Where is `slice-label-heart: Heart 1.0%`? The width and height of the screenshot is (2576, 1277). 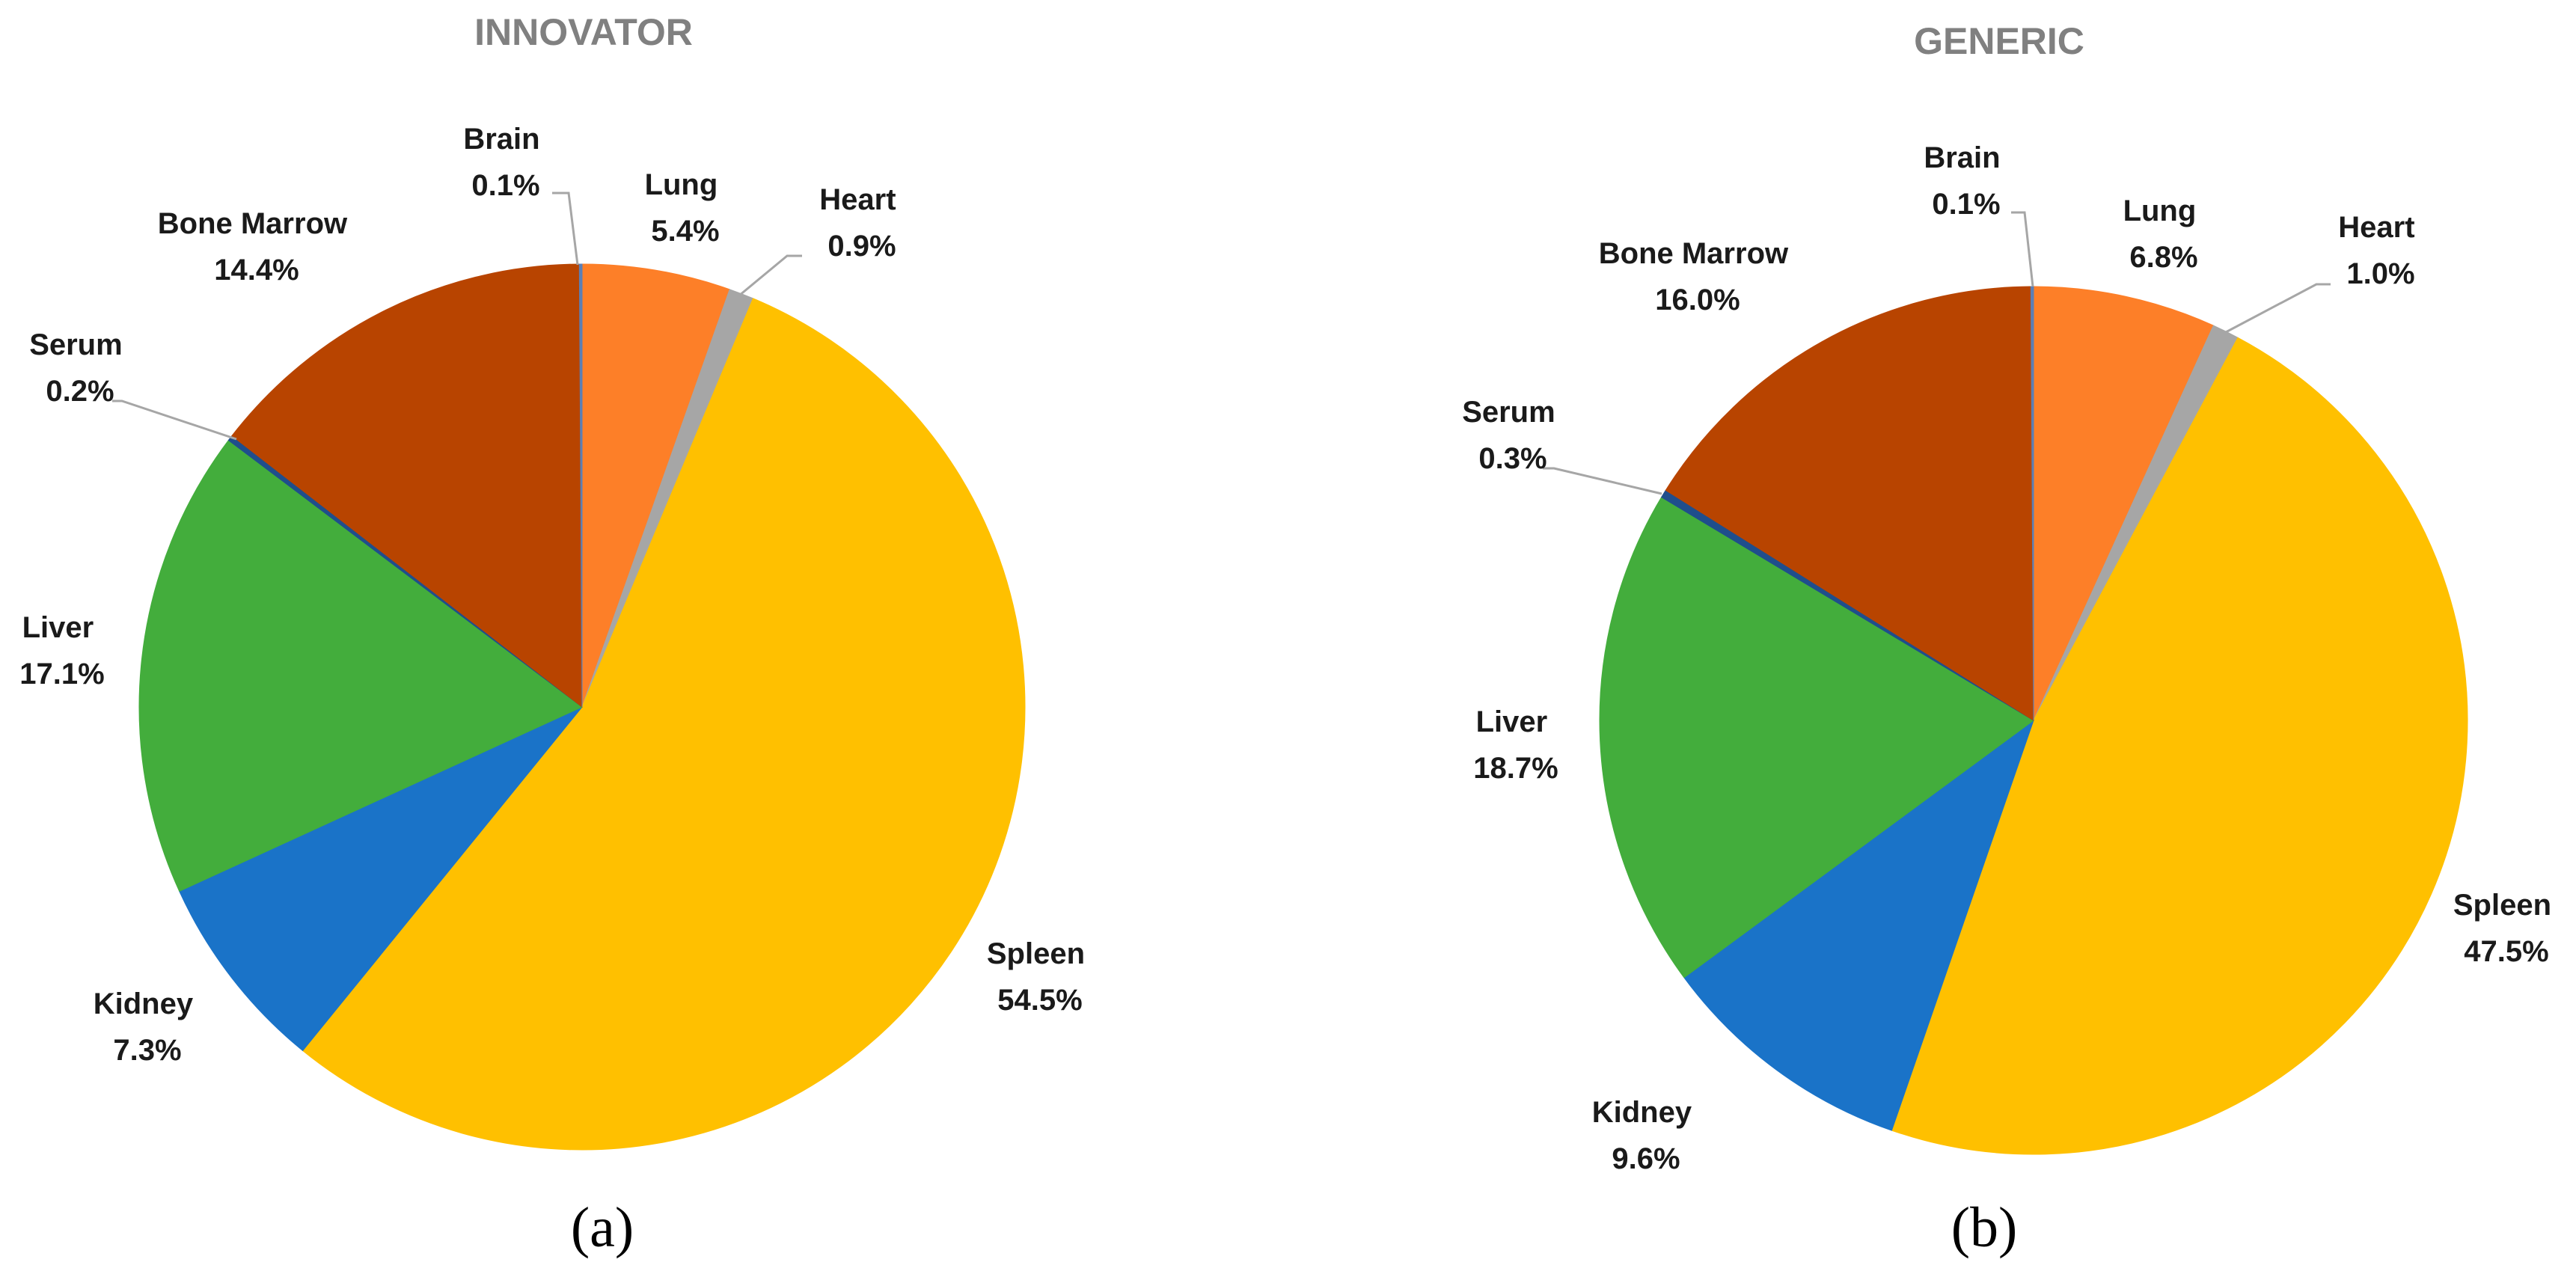 slice-label-heart: Heart 1.0% is located at coordinates (2380, 251).